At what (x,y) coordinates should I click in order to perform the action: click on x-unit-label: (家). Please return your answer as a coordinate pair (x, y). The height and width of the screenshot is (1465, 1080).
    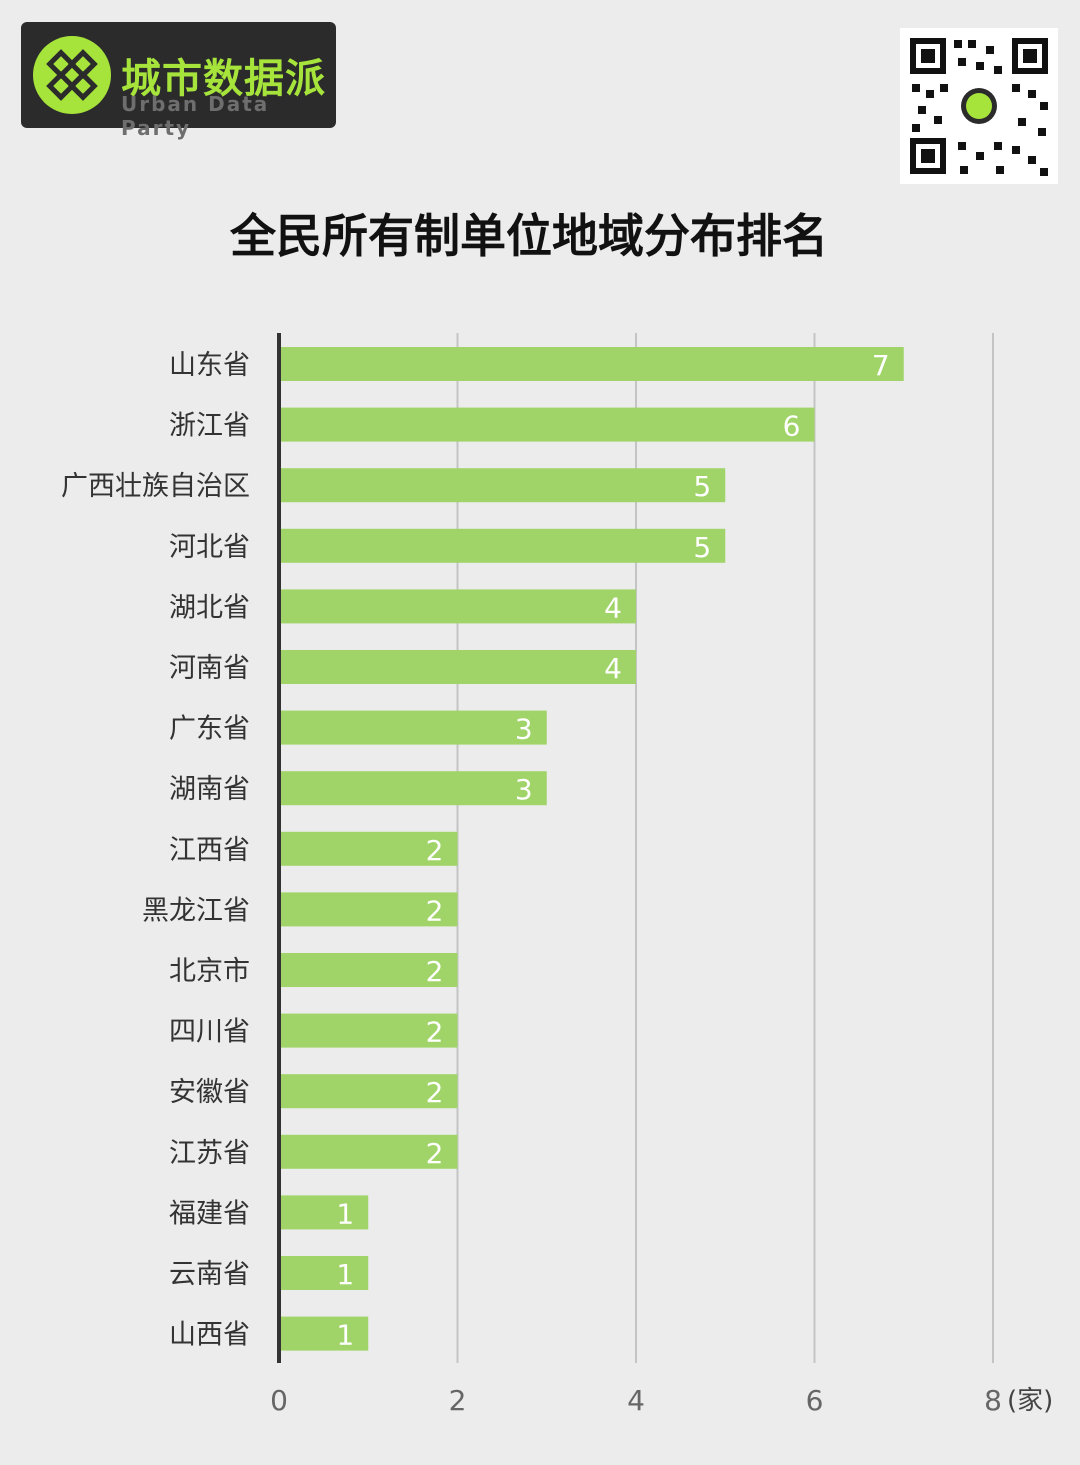
    Looking at the image, I should click on (1030, 1401).